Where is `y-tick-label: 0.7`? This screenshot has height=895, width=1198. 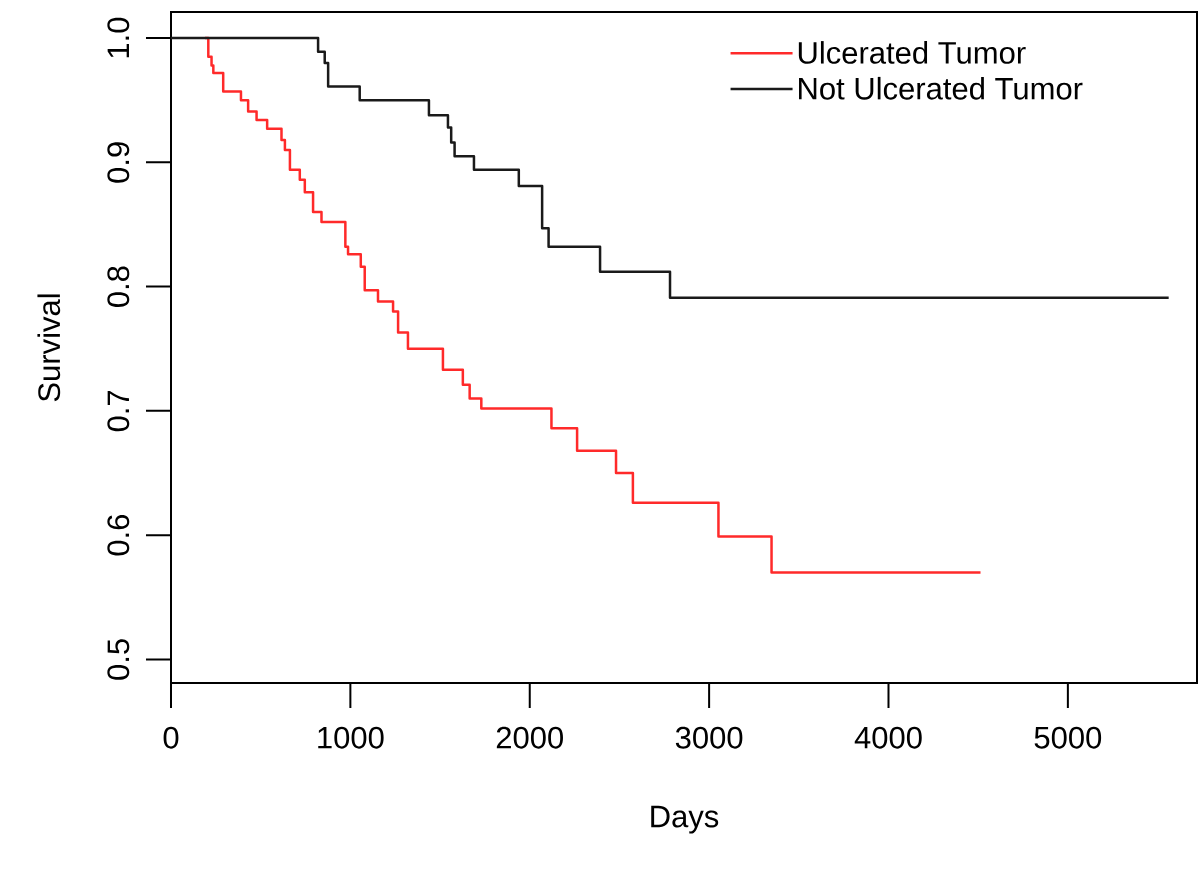 y-tick-label: 0.7 is located at coordinates (118, 411).